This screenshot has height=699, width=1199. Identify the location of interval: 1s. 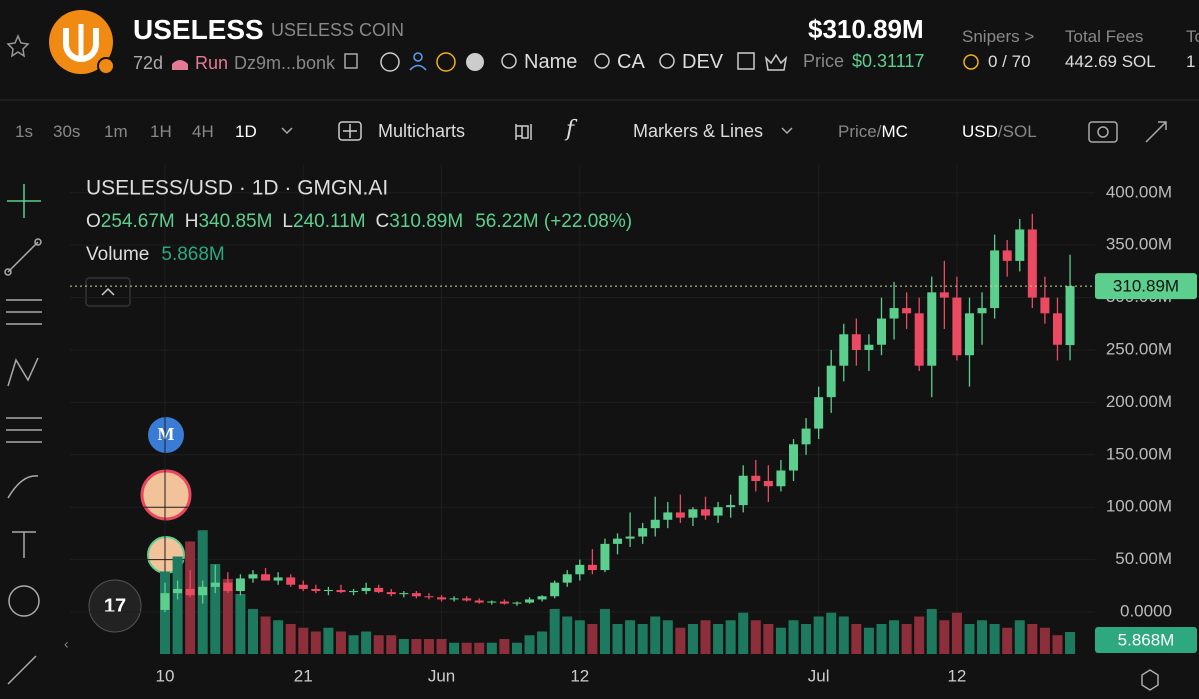
(24, 131).